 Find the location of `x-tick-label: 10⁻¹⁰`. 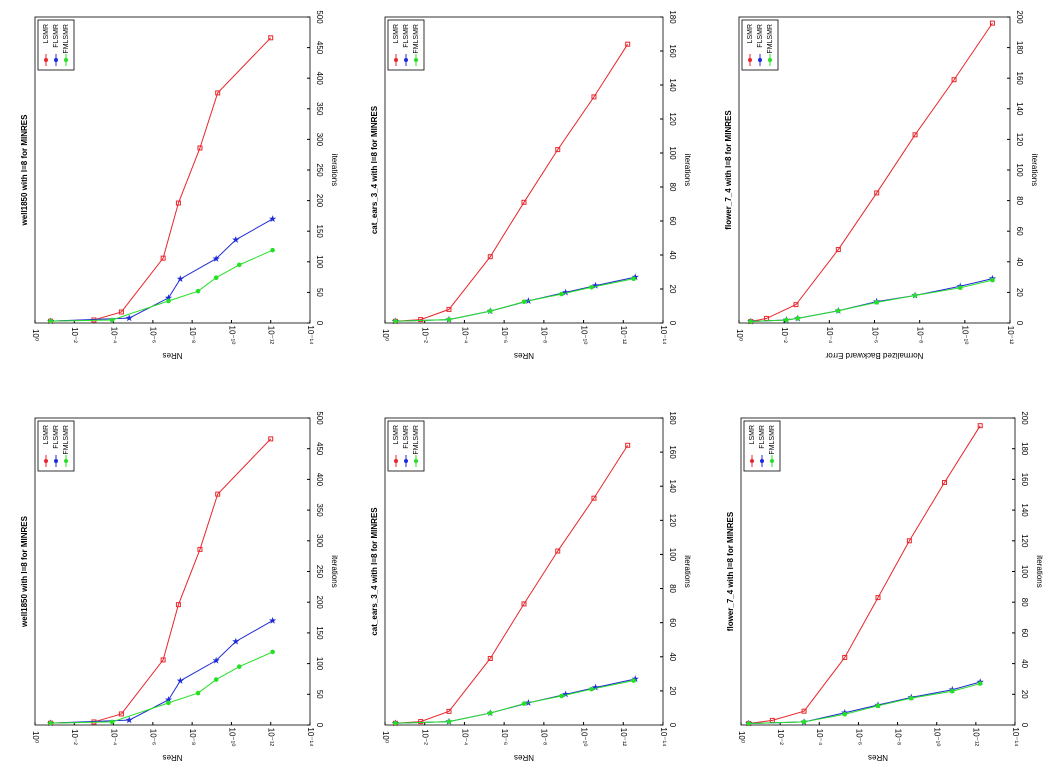

x-tick-label: 10⁻¹⁰ is located at coordinates (231, 737).